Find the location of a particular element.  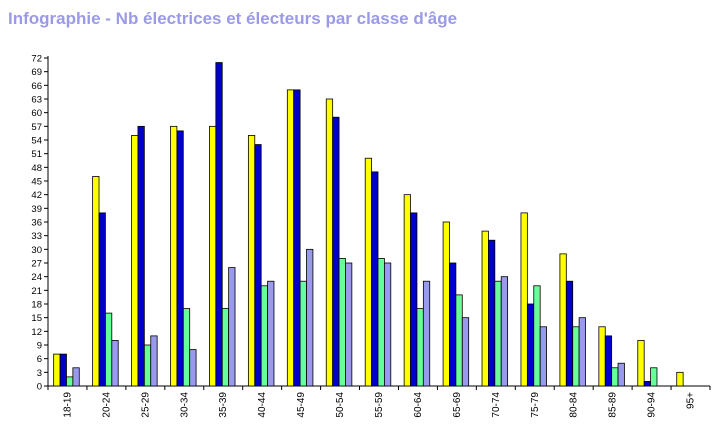

y-tick-label: 18 is located at coordinates (36, 305).